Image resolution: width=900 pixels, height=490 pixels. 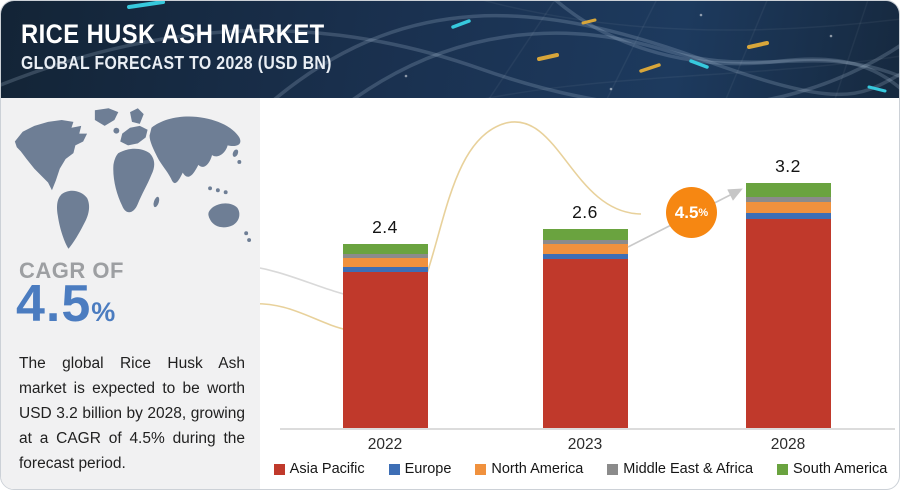 What do you see at coordinates (385, 262) in the screenshot?
I see `bar-segment-north-america-2022` at bounding box center [385, 262].